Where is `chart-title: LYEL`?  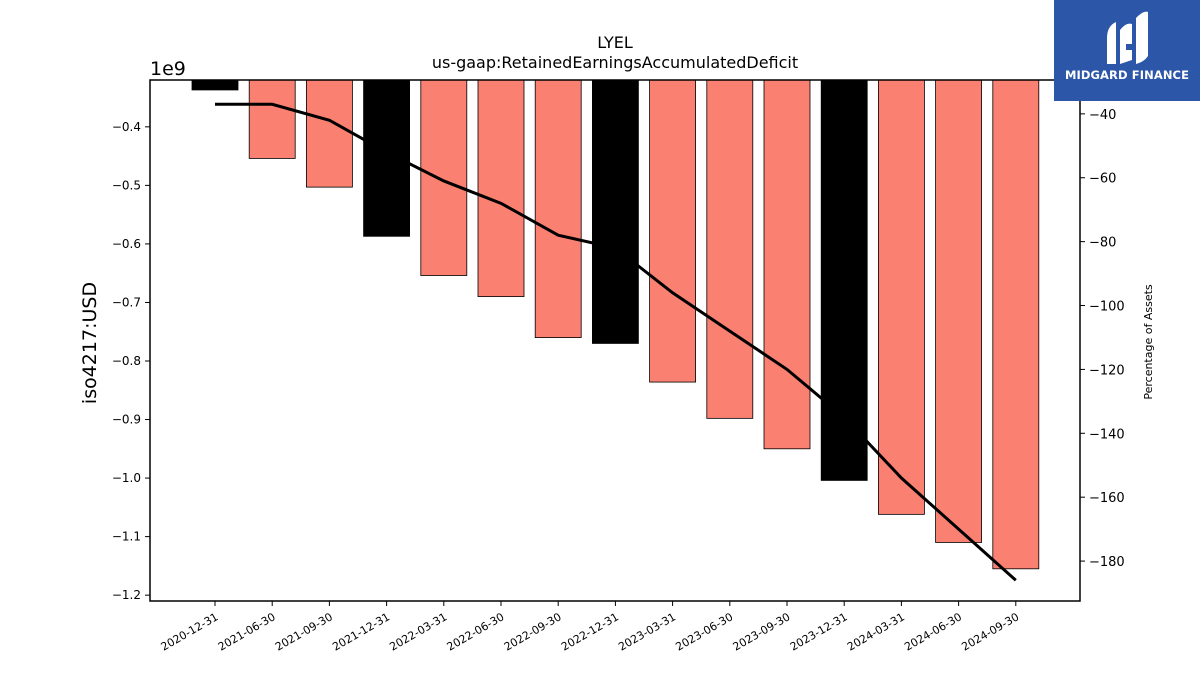 chart-title: LYEL is located at coordinates (615, 42).